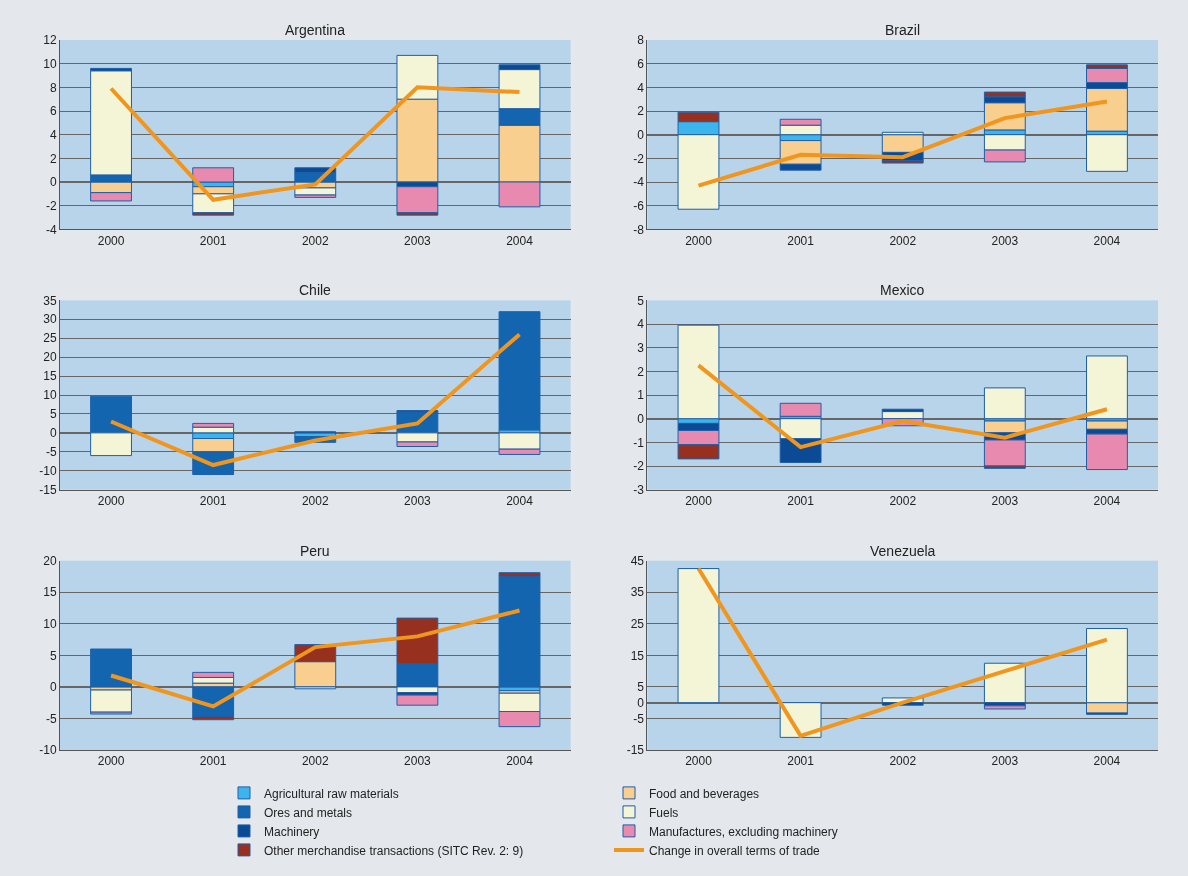 This screenshot has width=1188, height=876. Describe the element at coordinates (315, 30) in the screenshot. I see `chart-title: Argentina` at that location.